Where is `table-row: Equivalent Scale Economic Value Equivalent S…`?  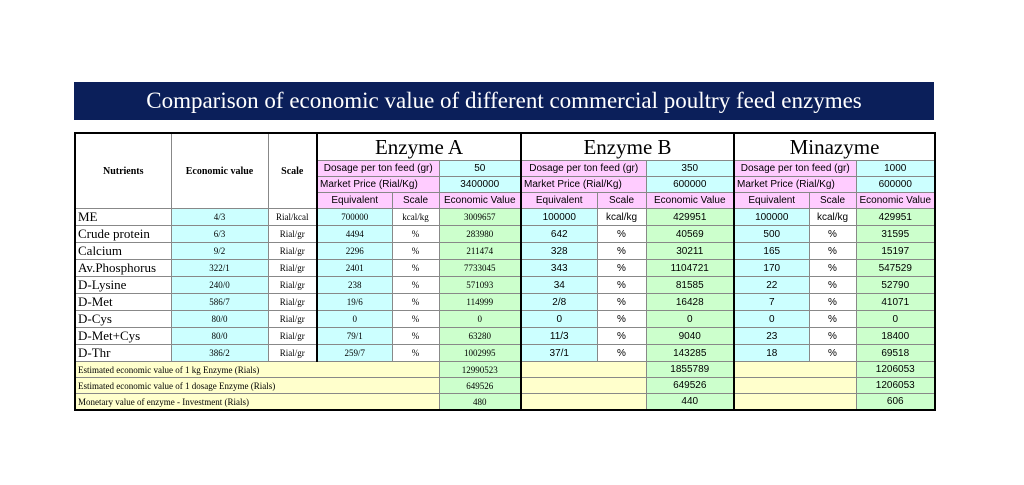 table-row: Equivalent Scale Economic Value Equivalent S… is located at coordinates (505, 200).